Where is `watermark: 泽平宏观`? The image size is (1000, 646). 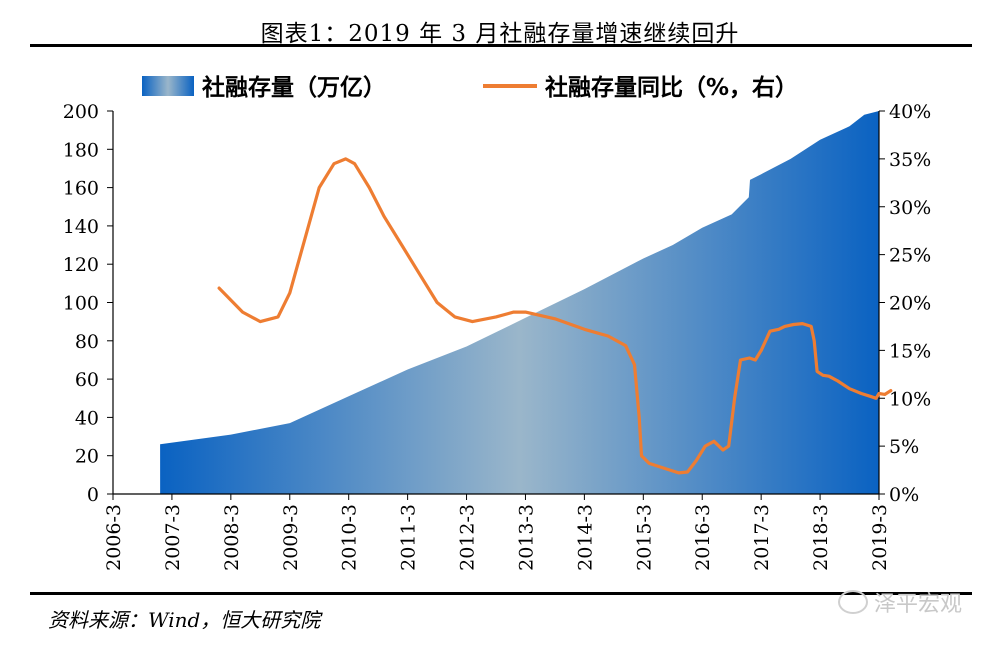 watermark: 泽平宏观 is located at coordinates (900, 602).